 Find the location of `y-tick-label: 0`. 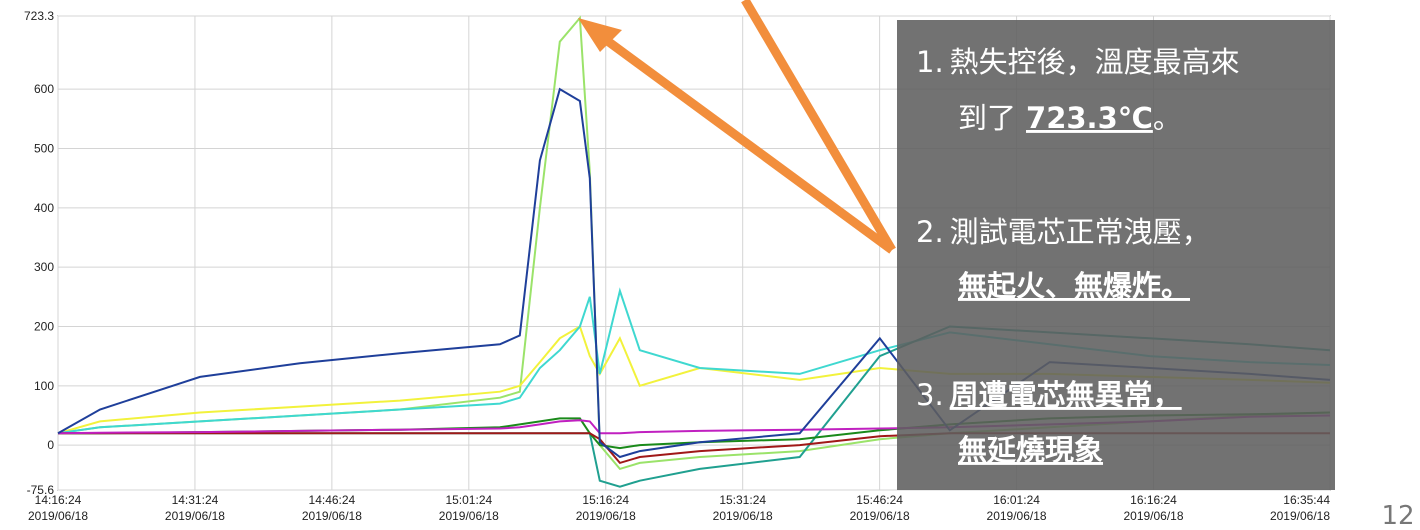

y-tick-label: 0 is located at coordinates (50, 445).